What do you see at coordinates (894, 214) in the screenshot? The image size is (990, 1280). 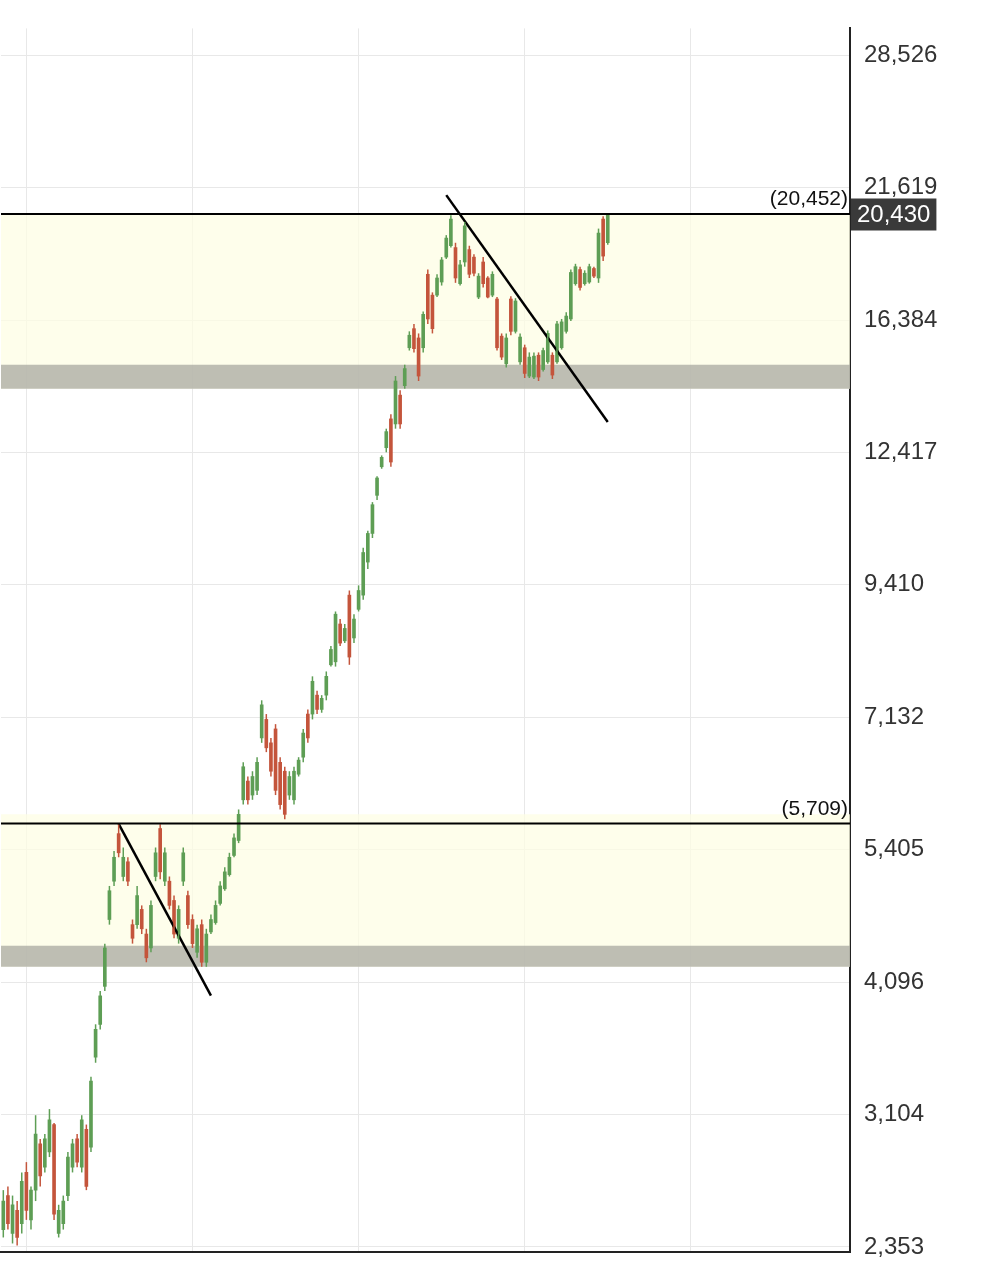 I see `text: 20,430` at bounding box center [894, 214].